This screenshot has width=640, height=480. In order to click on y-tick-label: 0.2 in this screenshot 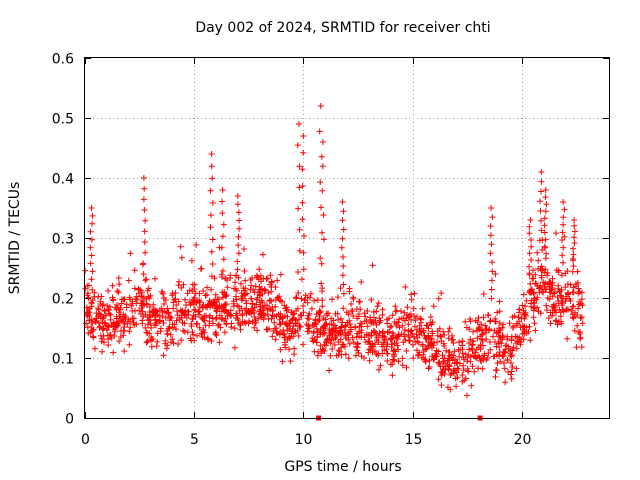, I will do `click(63, 300)`.